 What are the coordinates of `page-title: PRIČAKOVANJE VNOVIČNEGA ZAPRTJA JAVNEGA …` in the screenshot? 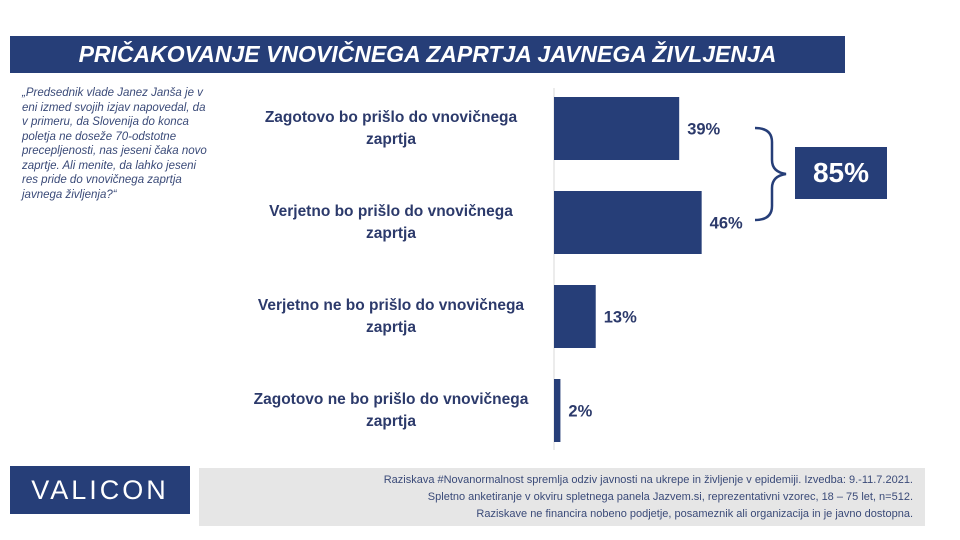 It's located at (427, 54).